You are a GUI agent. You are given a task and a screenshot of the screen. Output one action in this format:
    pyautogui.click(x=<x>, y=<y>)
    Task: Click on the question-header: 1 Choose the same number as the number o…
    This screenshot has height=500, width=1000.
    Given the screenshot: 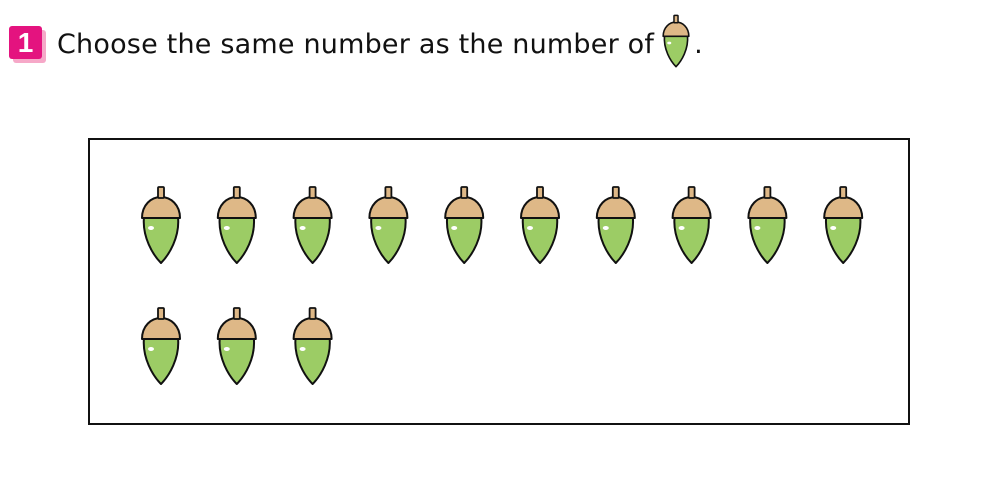 What is the action you would take?
    pyautogui.click(x=356, y=43)
    